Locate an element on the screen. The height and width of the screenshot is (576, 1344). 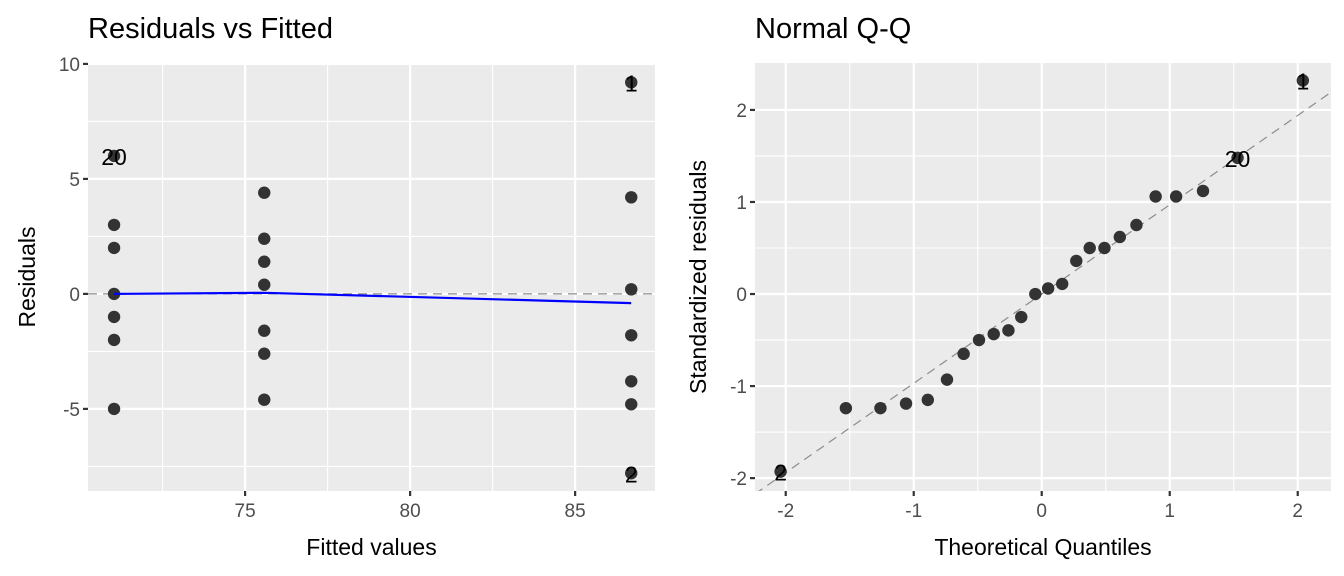
y-axis-title: Residuals is located at coordinates (27, 277).